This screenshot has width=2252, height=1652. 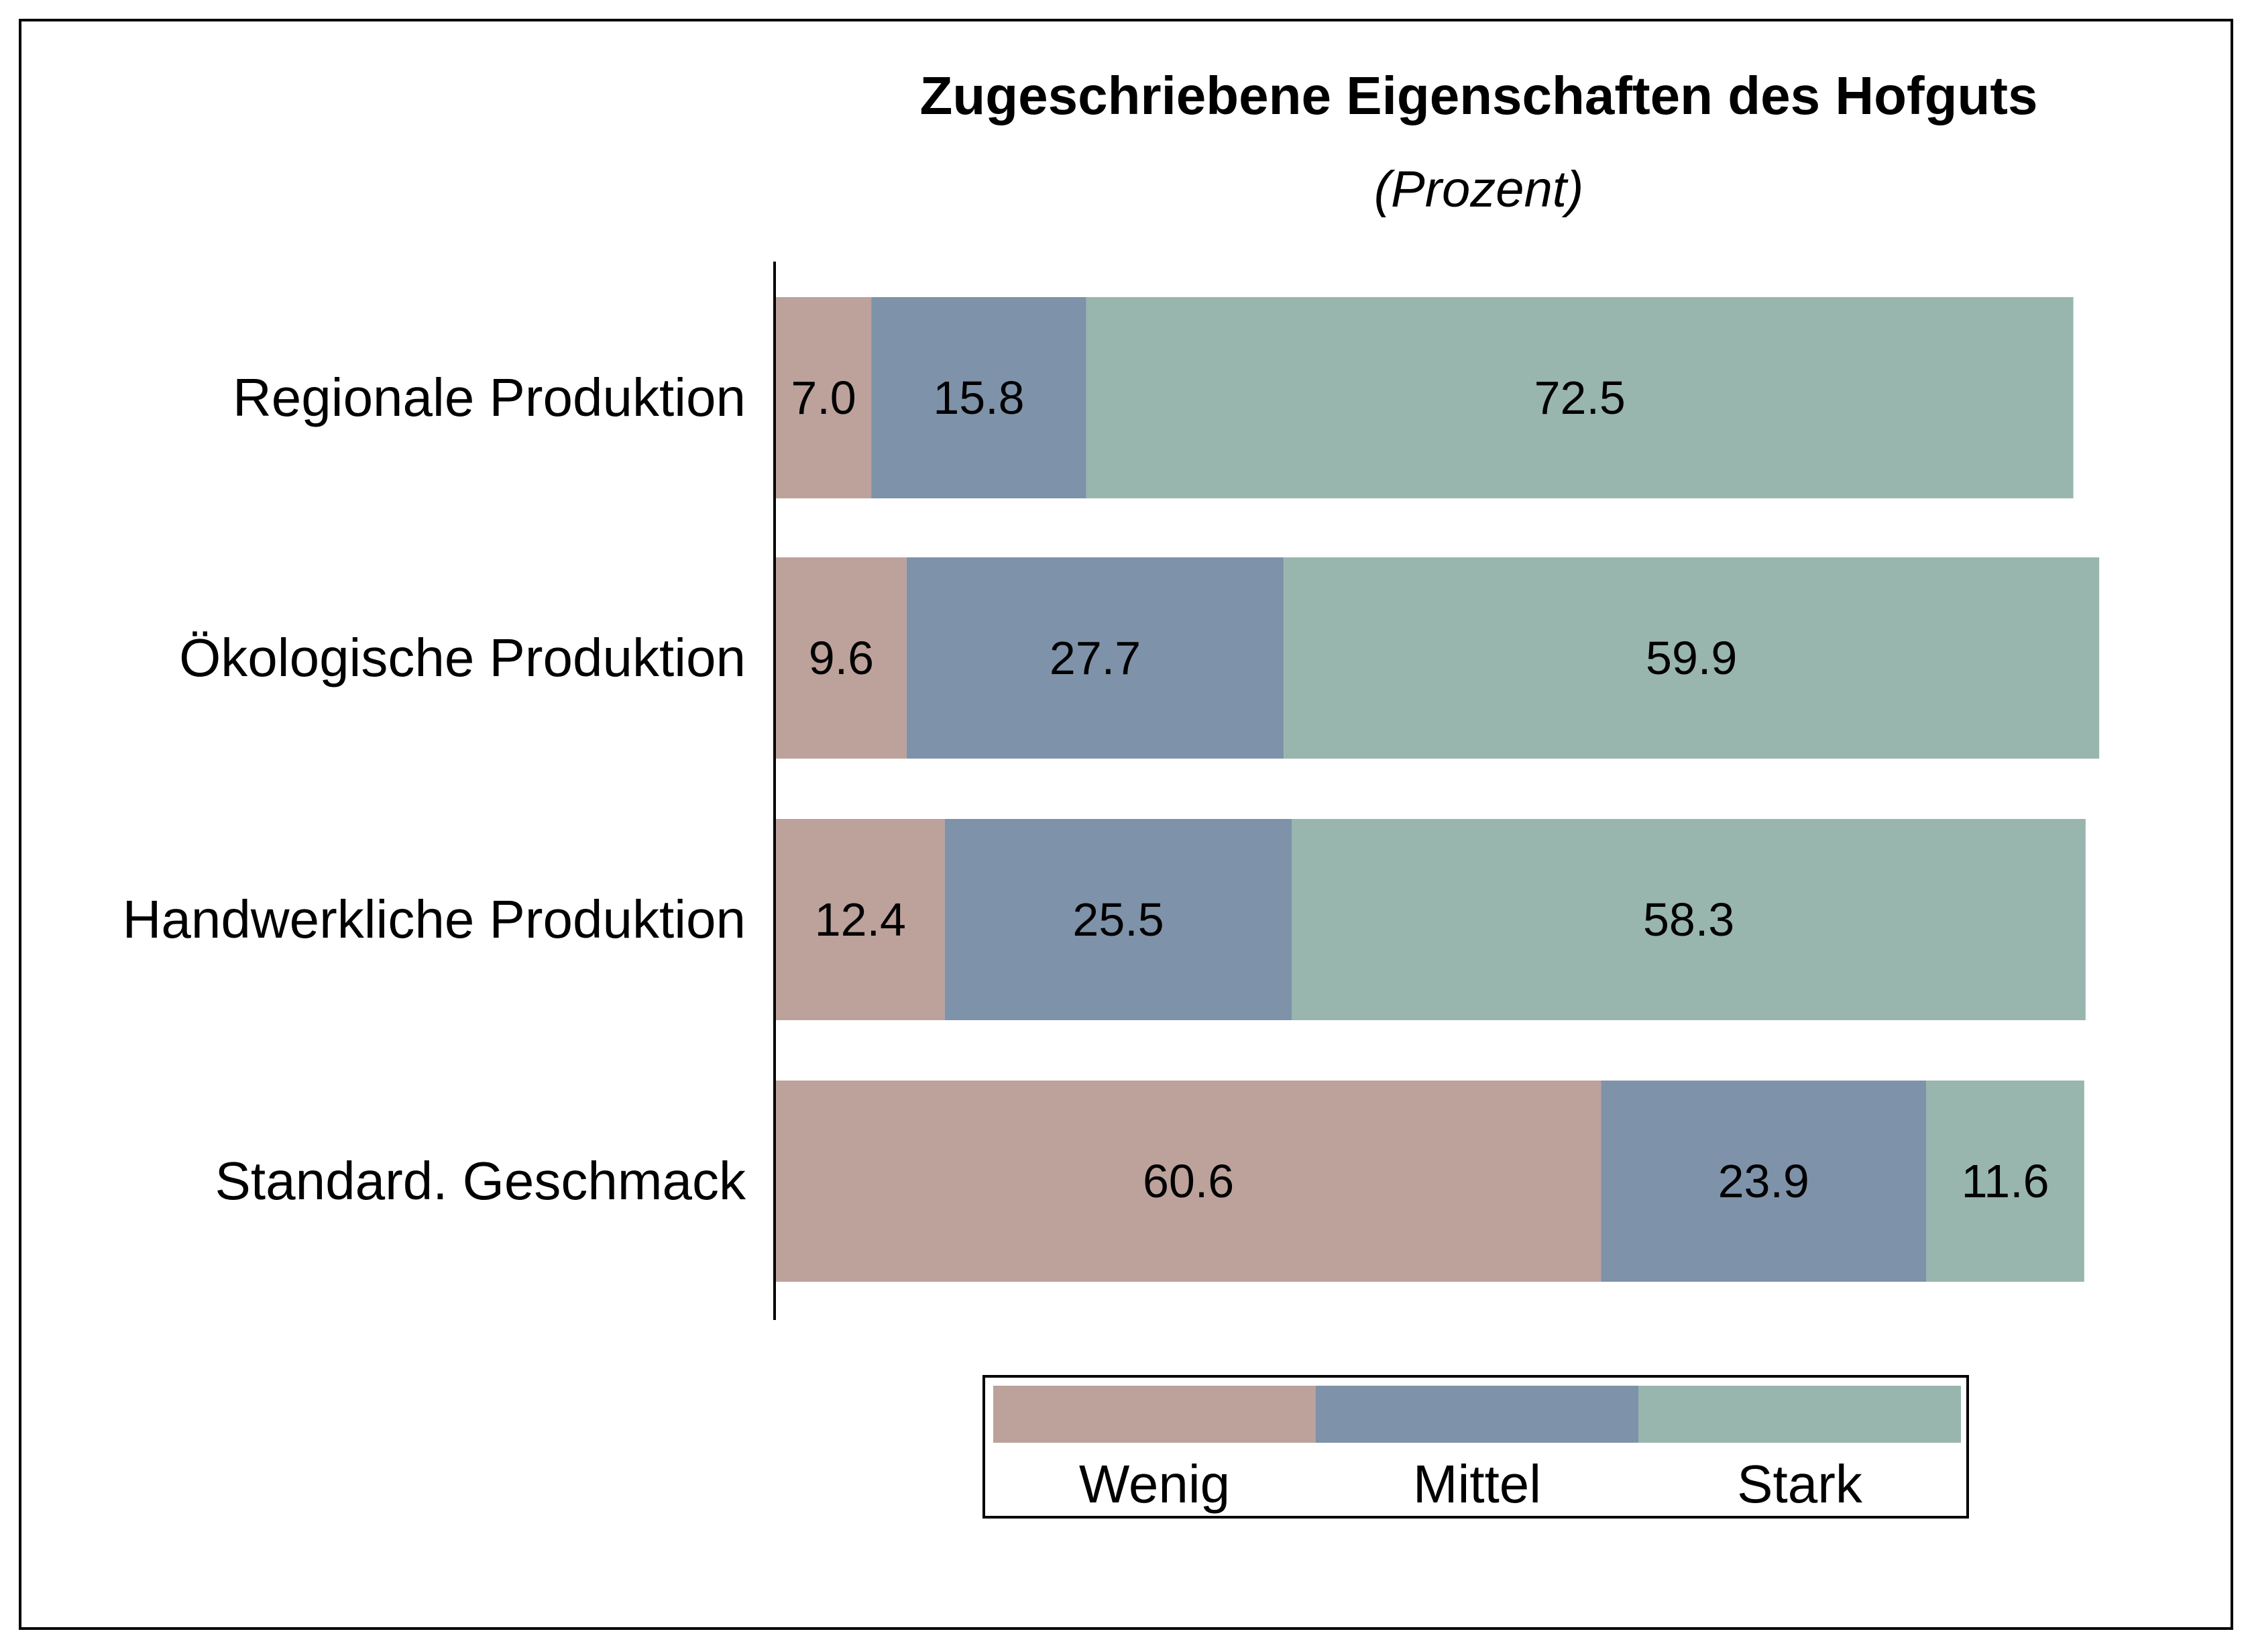 What do you see at coordinates (480, 1181) in the screenshot?
I see `category-label: Standard. Geschmack` at bounding box center [480, 1181].